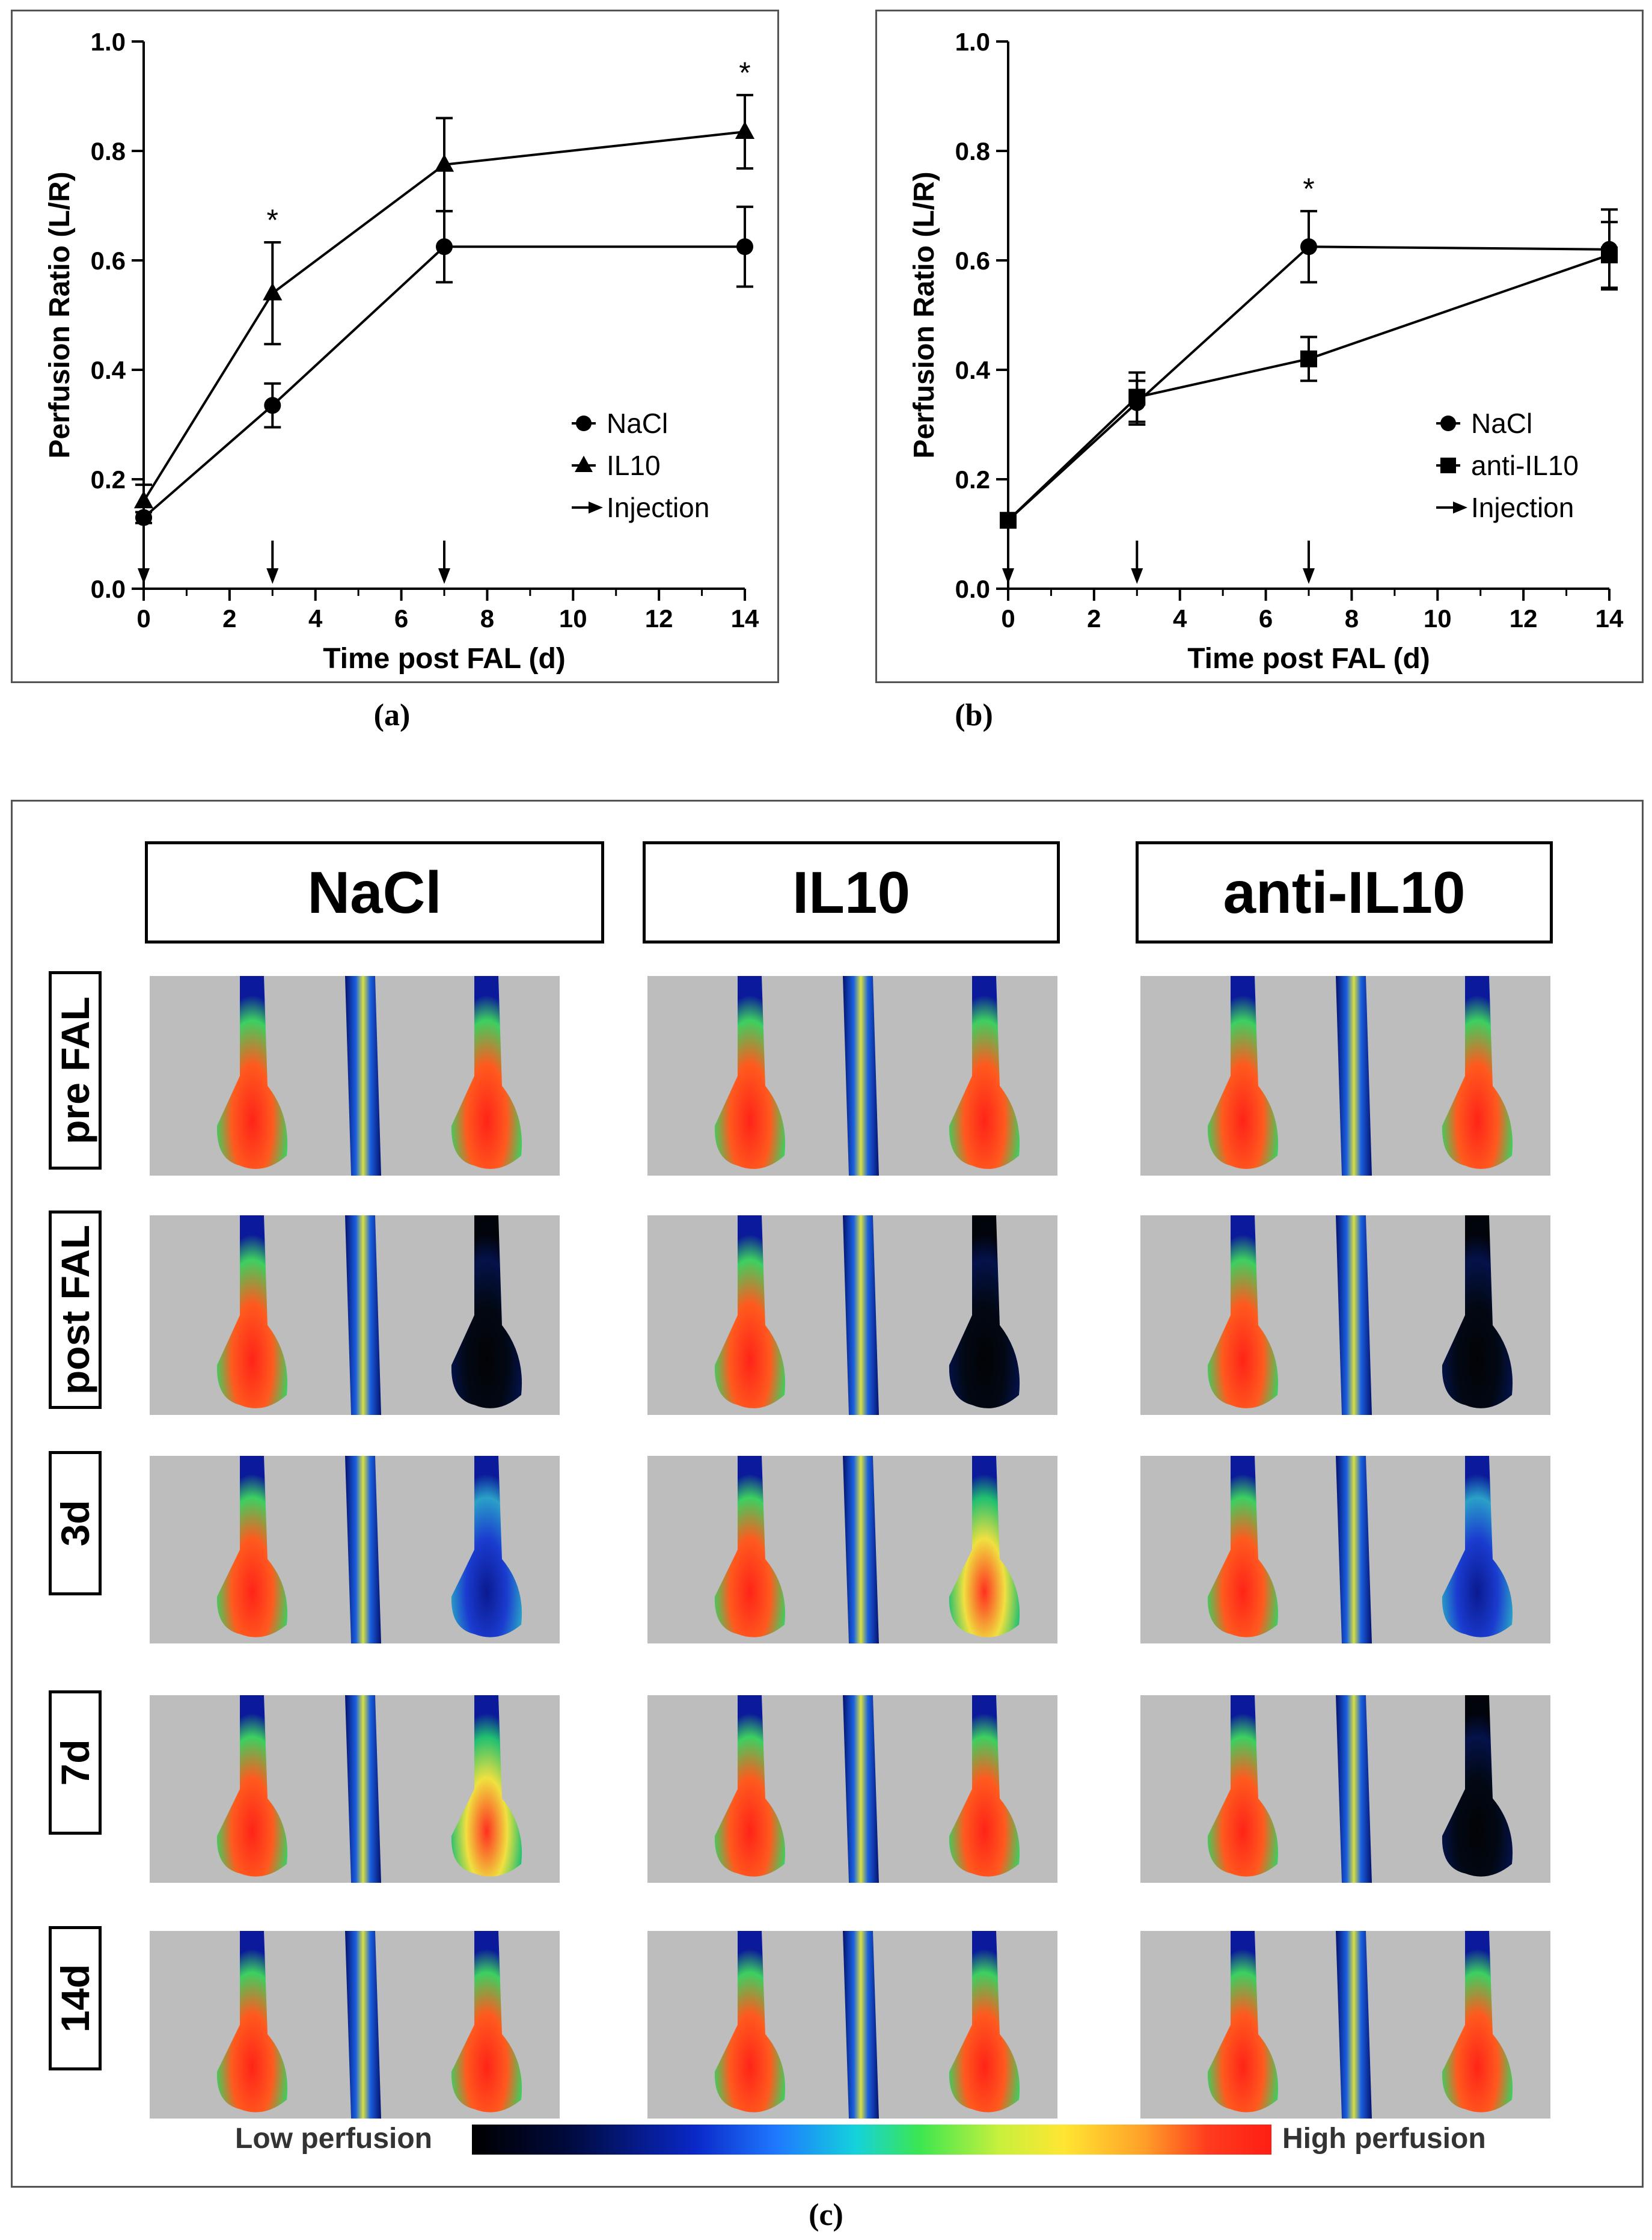 The width and height of the screenshot is (1652, 2240). I want to click on chart-a-legend-label: IL10, so click(634, 465).